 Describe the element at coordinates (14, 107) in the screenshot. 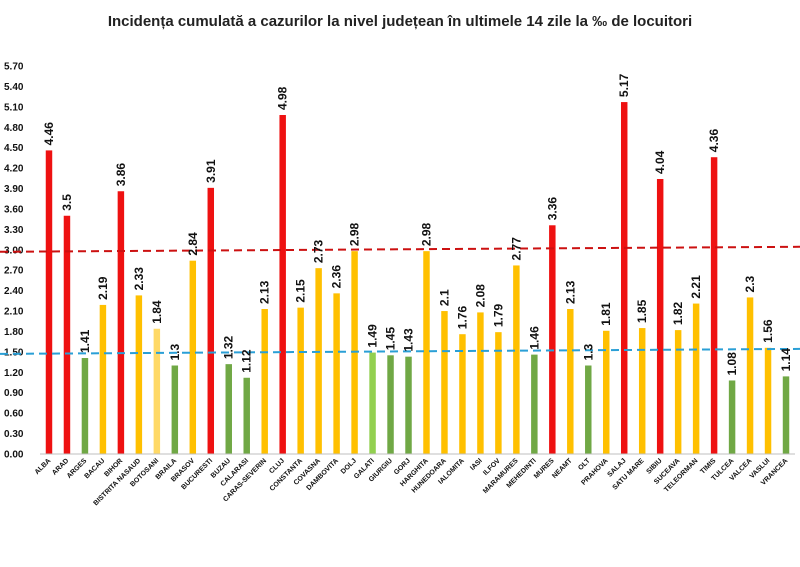

I see `y-tick-label: 5.10` at that location.